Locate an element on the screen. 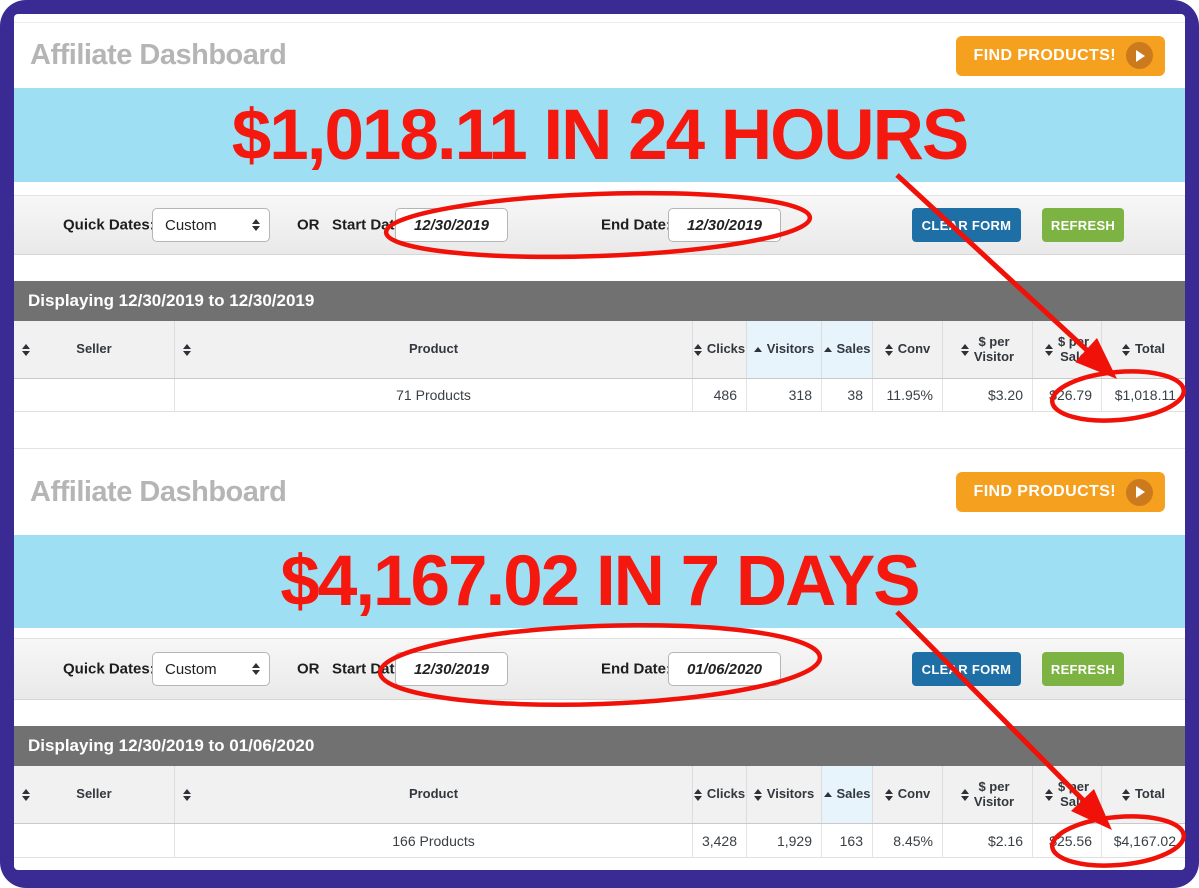  per-visitor-cell: $2.16 is located at coordinates (988, 840).